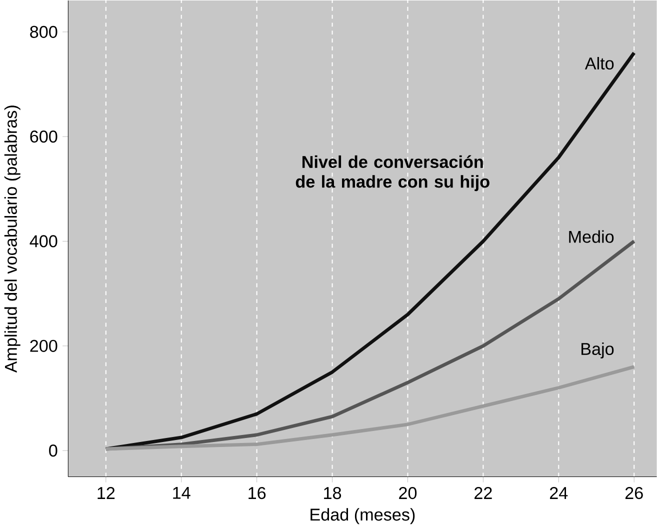  I want to click on line-series, so click(370, 407).